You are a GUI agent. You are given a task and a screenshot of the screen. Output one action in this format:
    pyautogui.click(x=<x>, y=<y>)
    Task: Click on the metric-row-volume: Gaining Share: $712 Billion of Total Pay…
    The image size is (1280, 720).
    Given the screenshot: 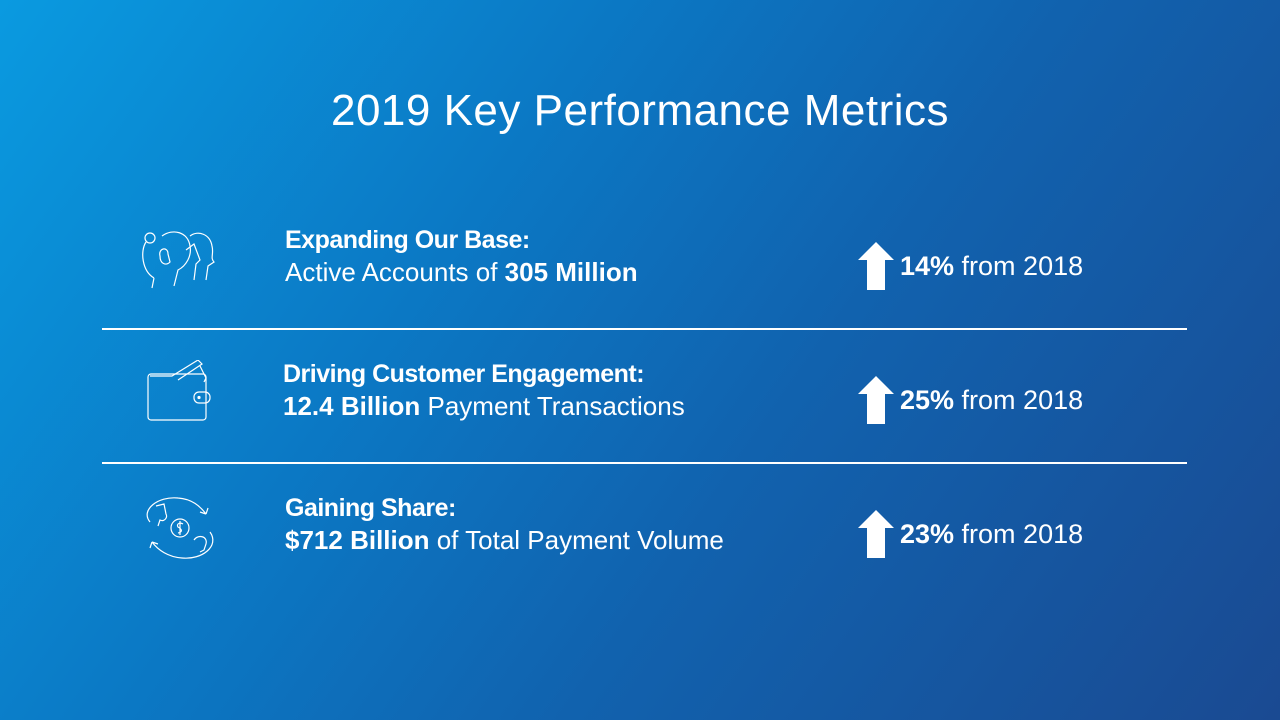 What is the action you would take?
    pyautogui.click(x=640, y=530)
    